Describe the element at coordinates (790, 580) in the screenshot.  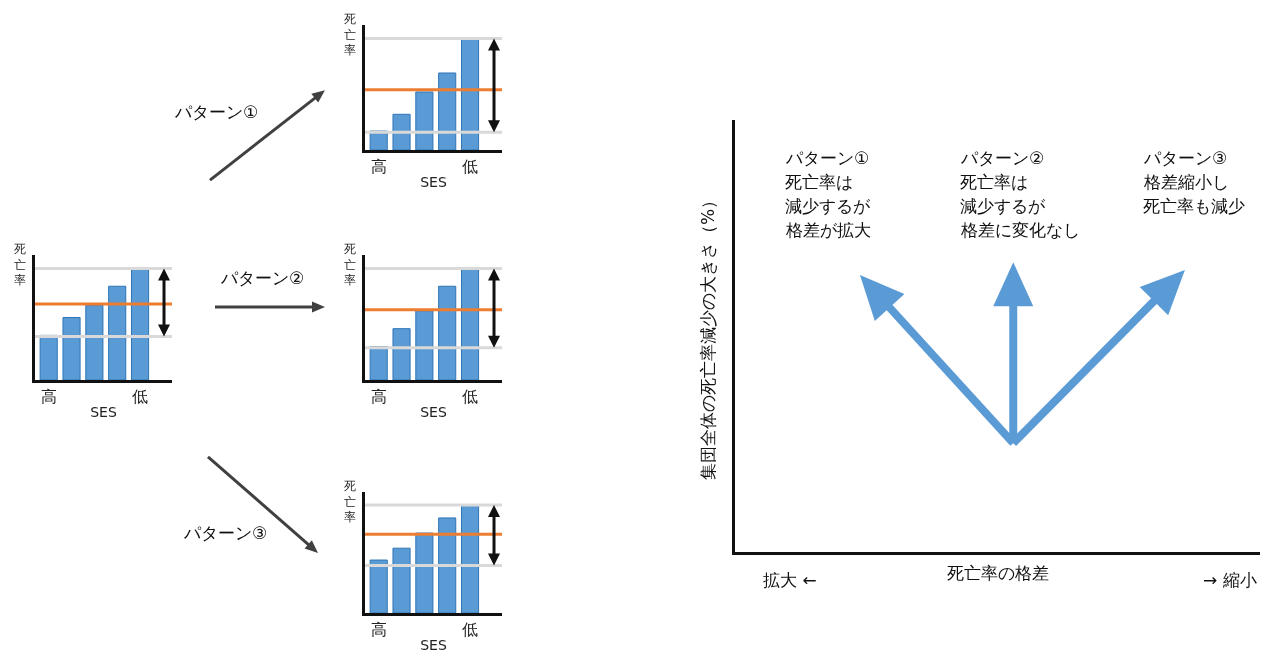
I see `text: 拡大 ←` at that location.